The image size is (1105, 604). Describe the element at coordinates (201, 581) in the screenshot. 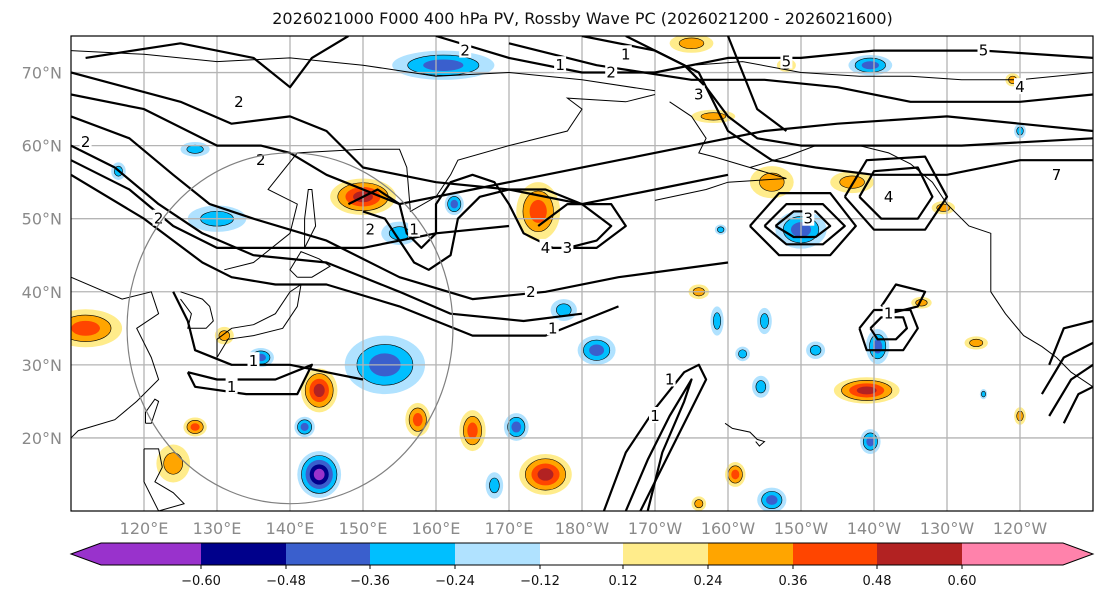

I see `colorbar-tick-label: −0.60` at that location.